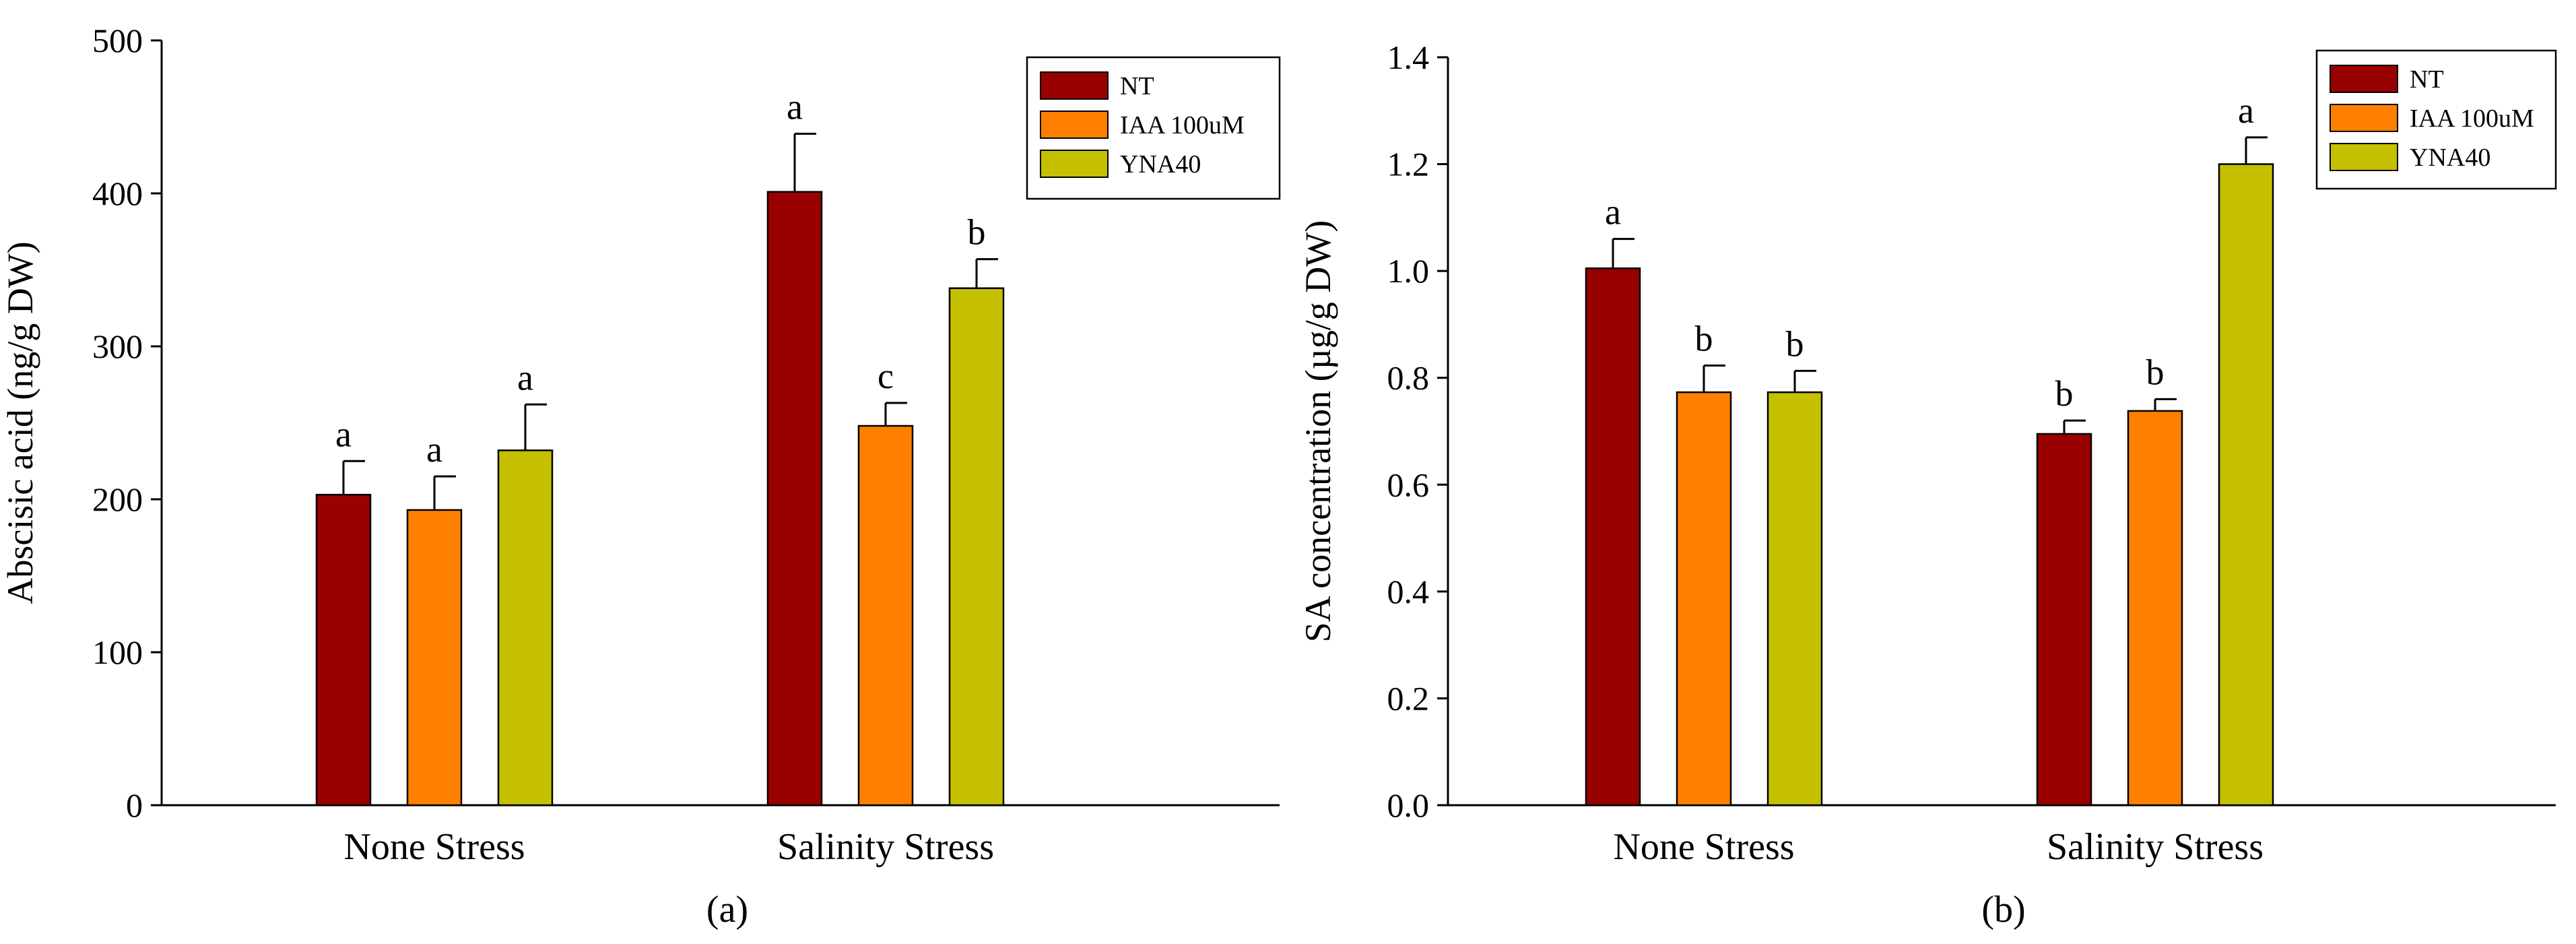  I want to click on y-tick-label: 200, so click(117, 499).